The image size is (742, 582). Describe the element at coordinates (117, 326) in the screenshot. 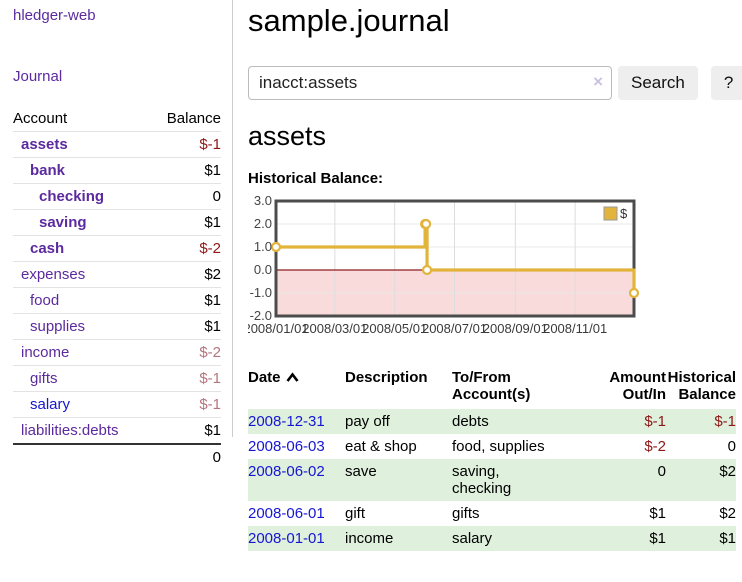

I see `account-row: supplies $1` at that location.